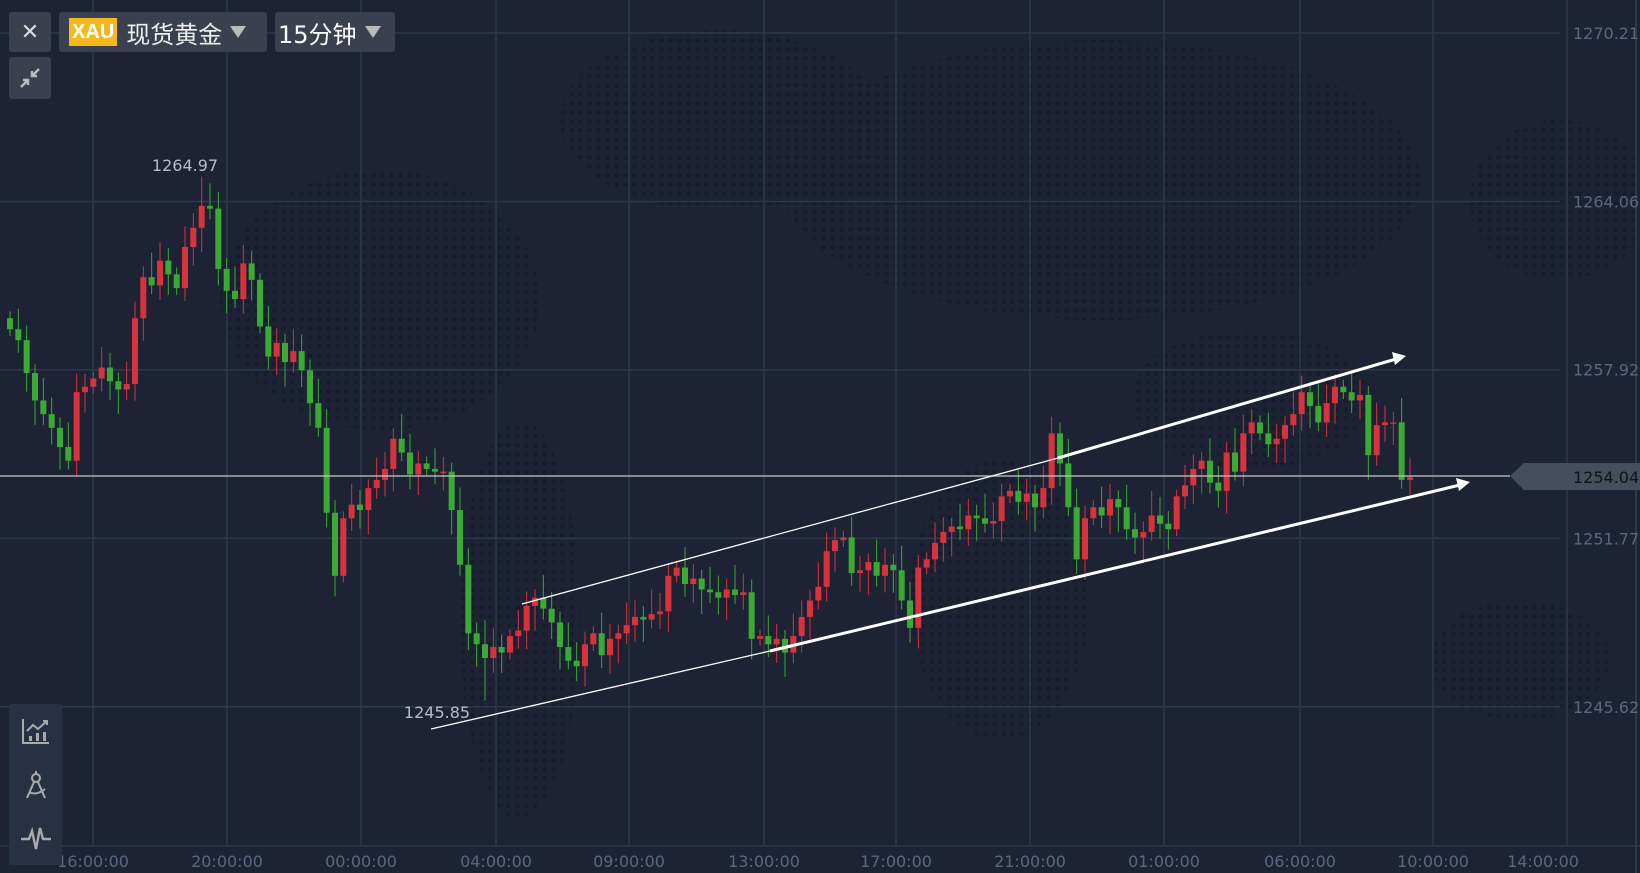 The width and height of the screenshot is (1640, 873). What do you see at coordinates (1606, 202) in the screenshot?
I see `y-tick-label: 1264.06` at bounding box center [1606, 202].